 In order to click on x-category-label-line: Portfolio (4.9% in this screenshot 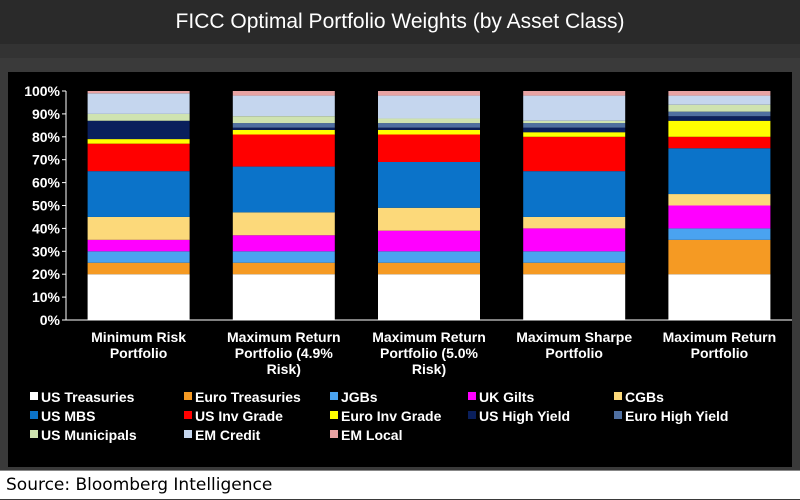, I will do `click(284, 353)`.